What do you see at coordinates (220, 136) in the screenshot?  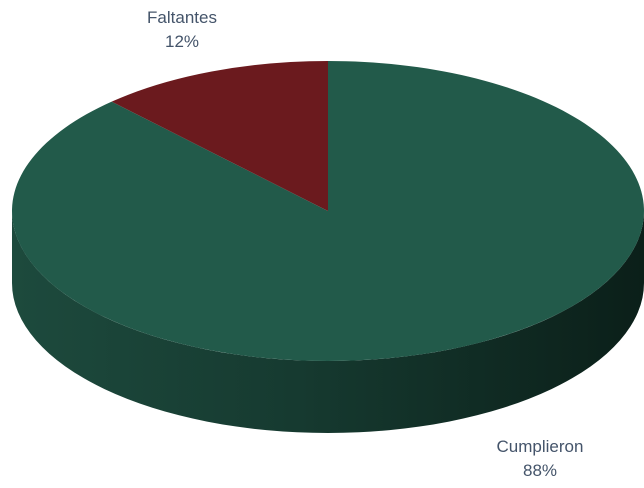 I see `pie-slice-faltantes` at bounding box center [220, 136].